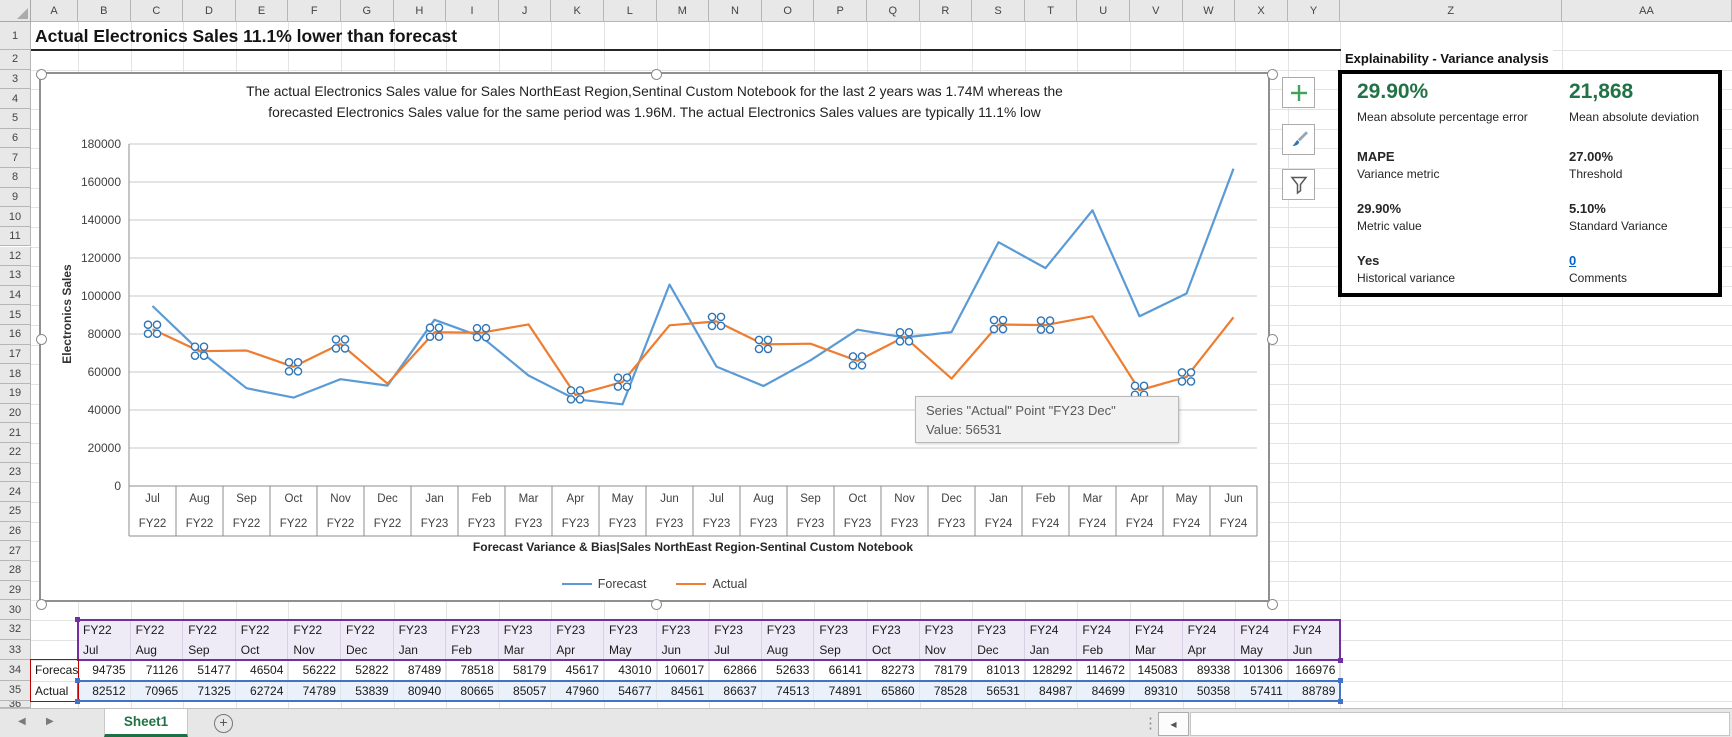 The image size is (1732, 737). What do you see at coordinates (15, 472) in the screenshot?
I see `row-header-23: 23` at bounding box center [15, 472].